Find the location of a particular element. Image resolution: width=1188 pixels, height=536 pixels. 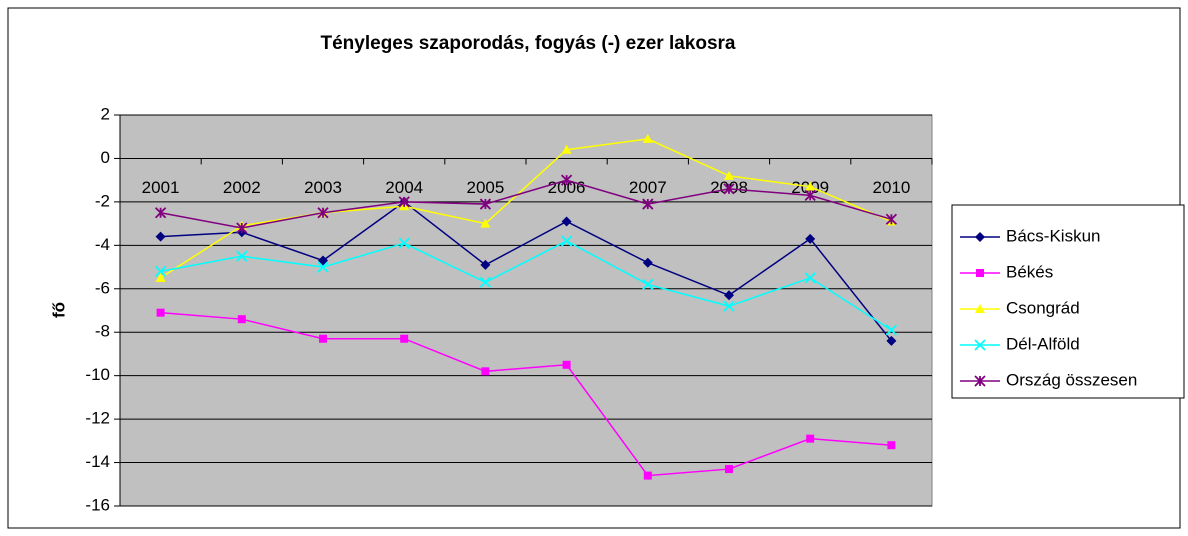

y-tick-label: -2 is located at coordinates (102, 200).